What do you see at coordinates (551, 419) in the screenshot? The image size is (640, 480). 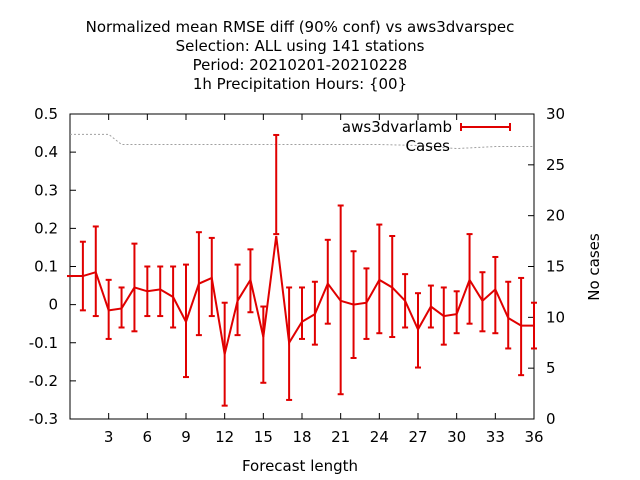 I see `y2-tick-label: 0` at bounding box center [551, 419].